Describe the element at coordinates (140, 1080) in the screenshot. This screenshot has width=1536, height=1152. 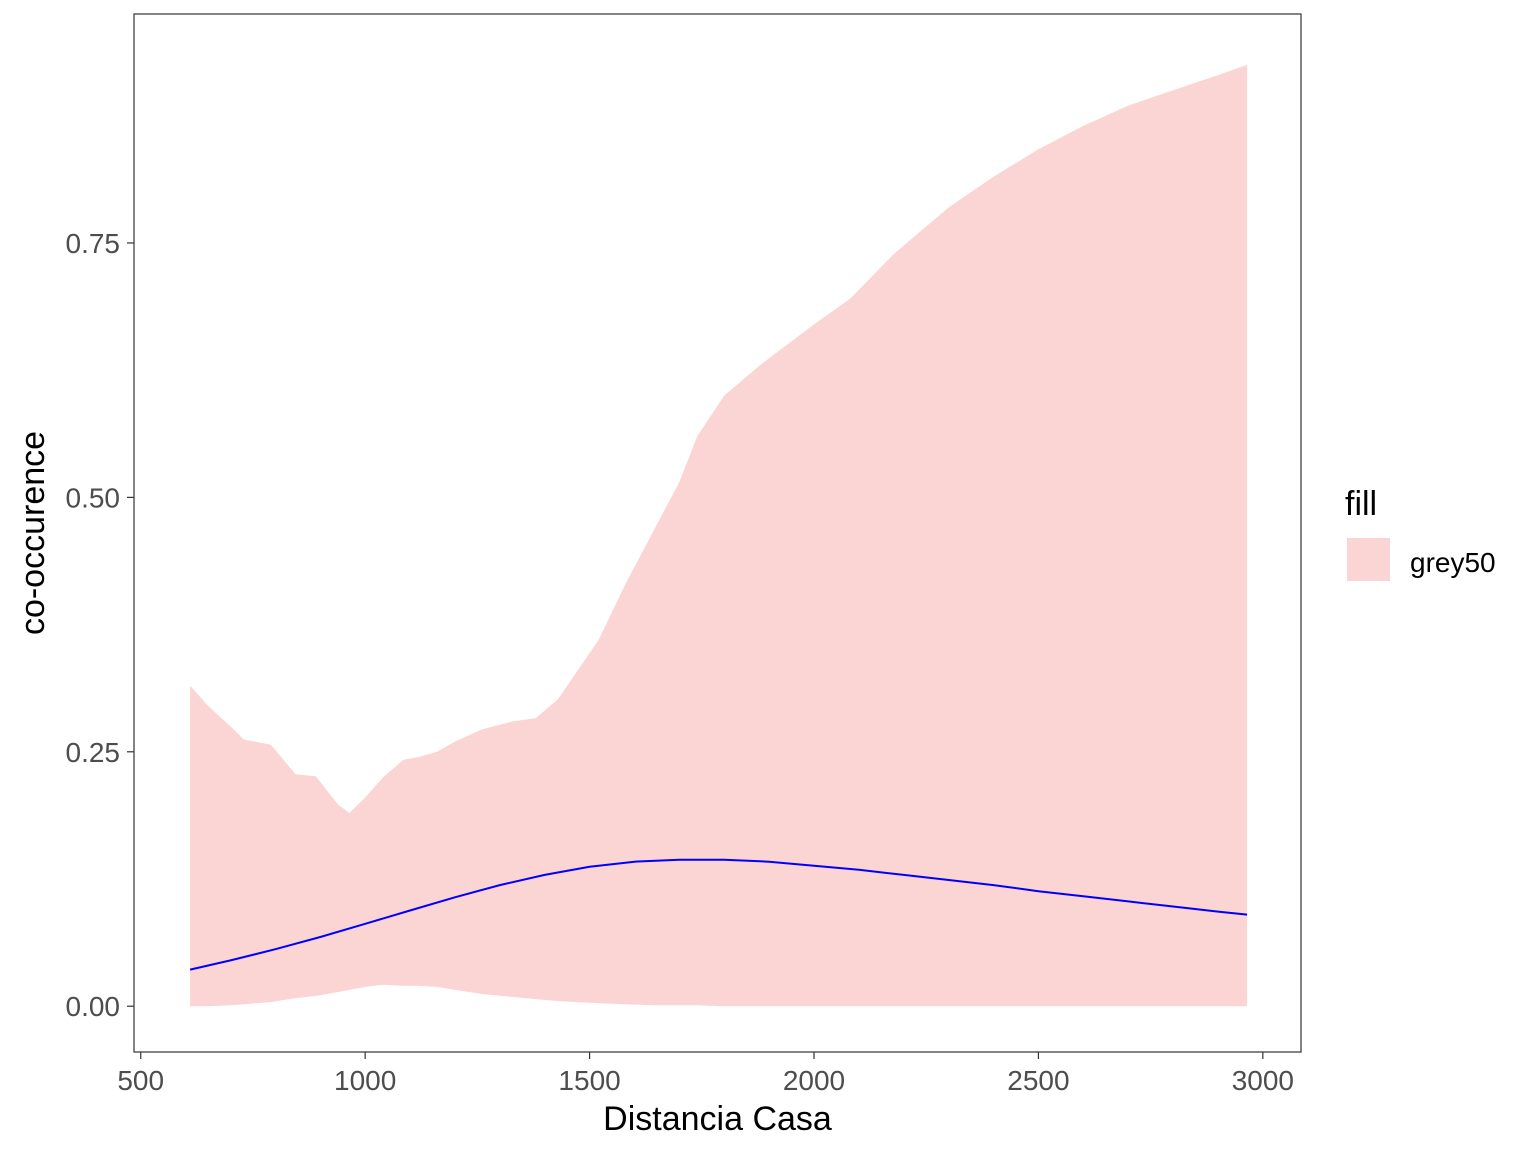
I see `x-tick-label: 500` at that location.